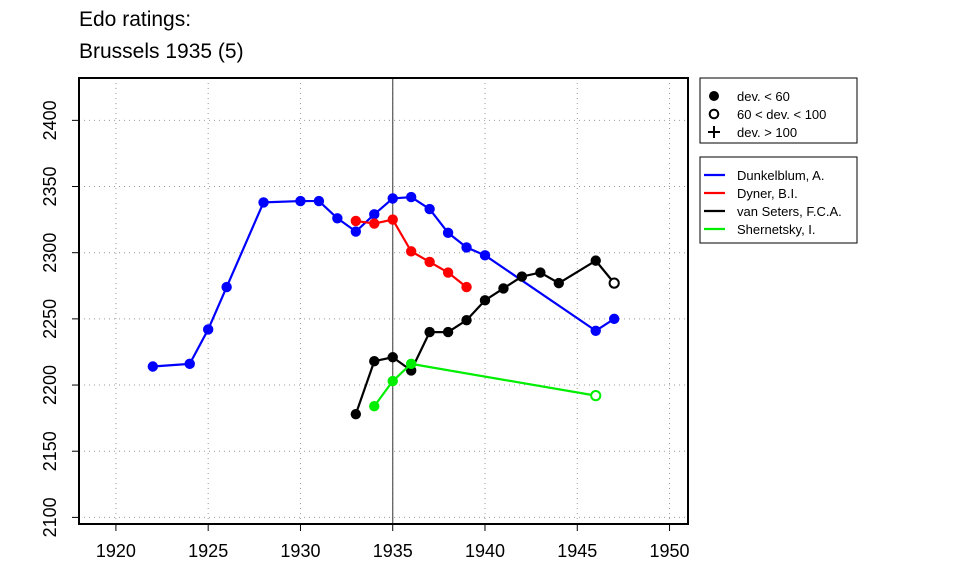 The width and height of the screenshot is (960, 576). I want to click on y-tick-label: 2350, so click(50, 186).